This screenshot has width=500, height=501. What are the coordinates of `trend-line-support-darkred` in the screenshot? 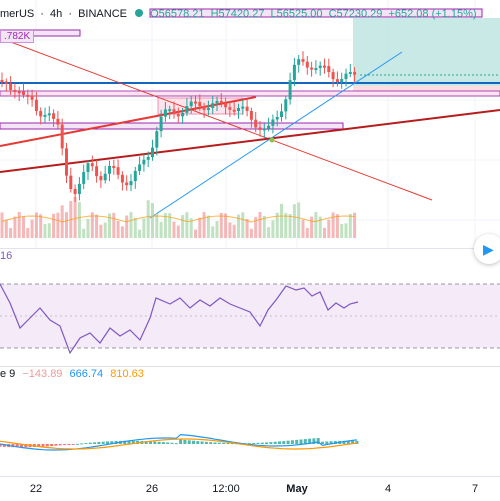 It's located at (250, 141).